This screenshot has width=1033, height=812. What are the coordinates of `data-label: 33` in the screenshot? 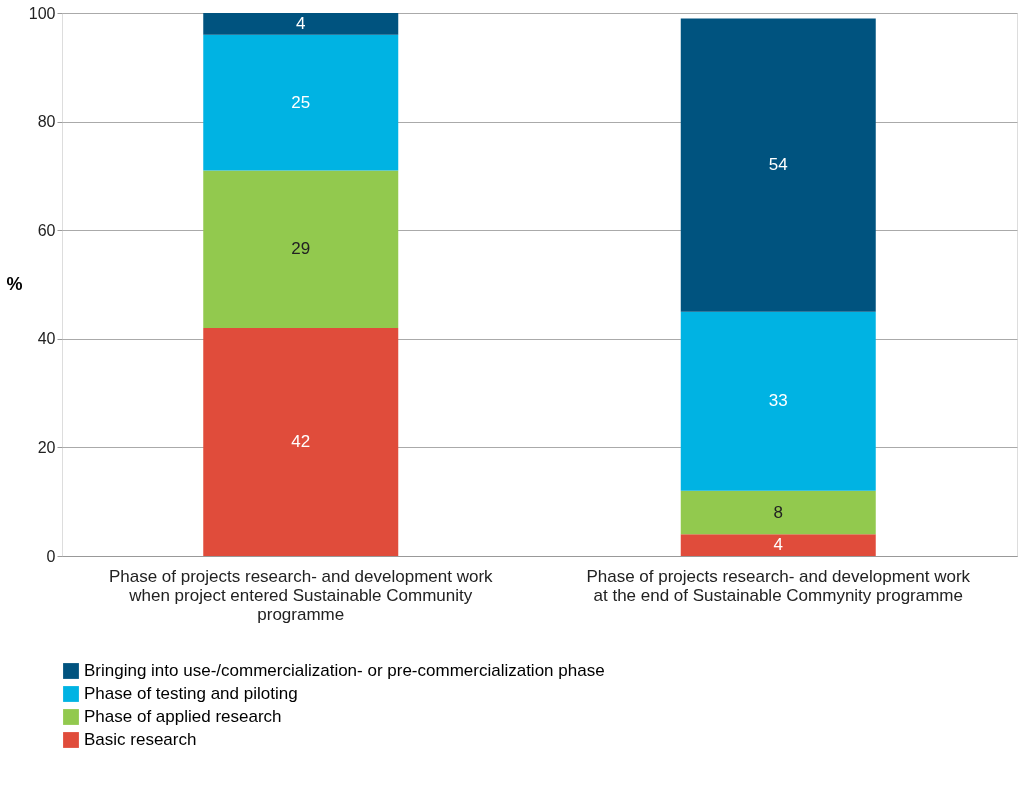 It's located at (778, 401).